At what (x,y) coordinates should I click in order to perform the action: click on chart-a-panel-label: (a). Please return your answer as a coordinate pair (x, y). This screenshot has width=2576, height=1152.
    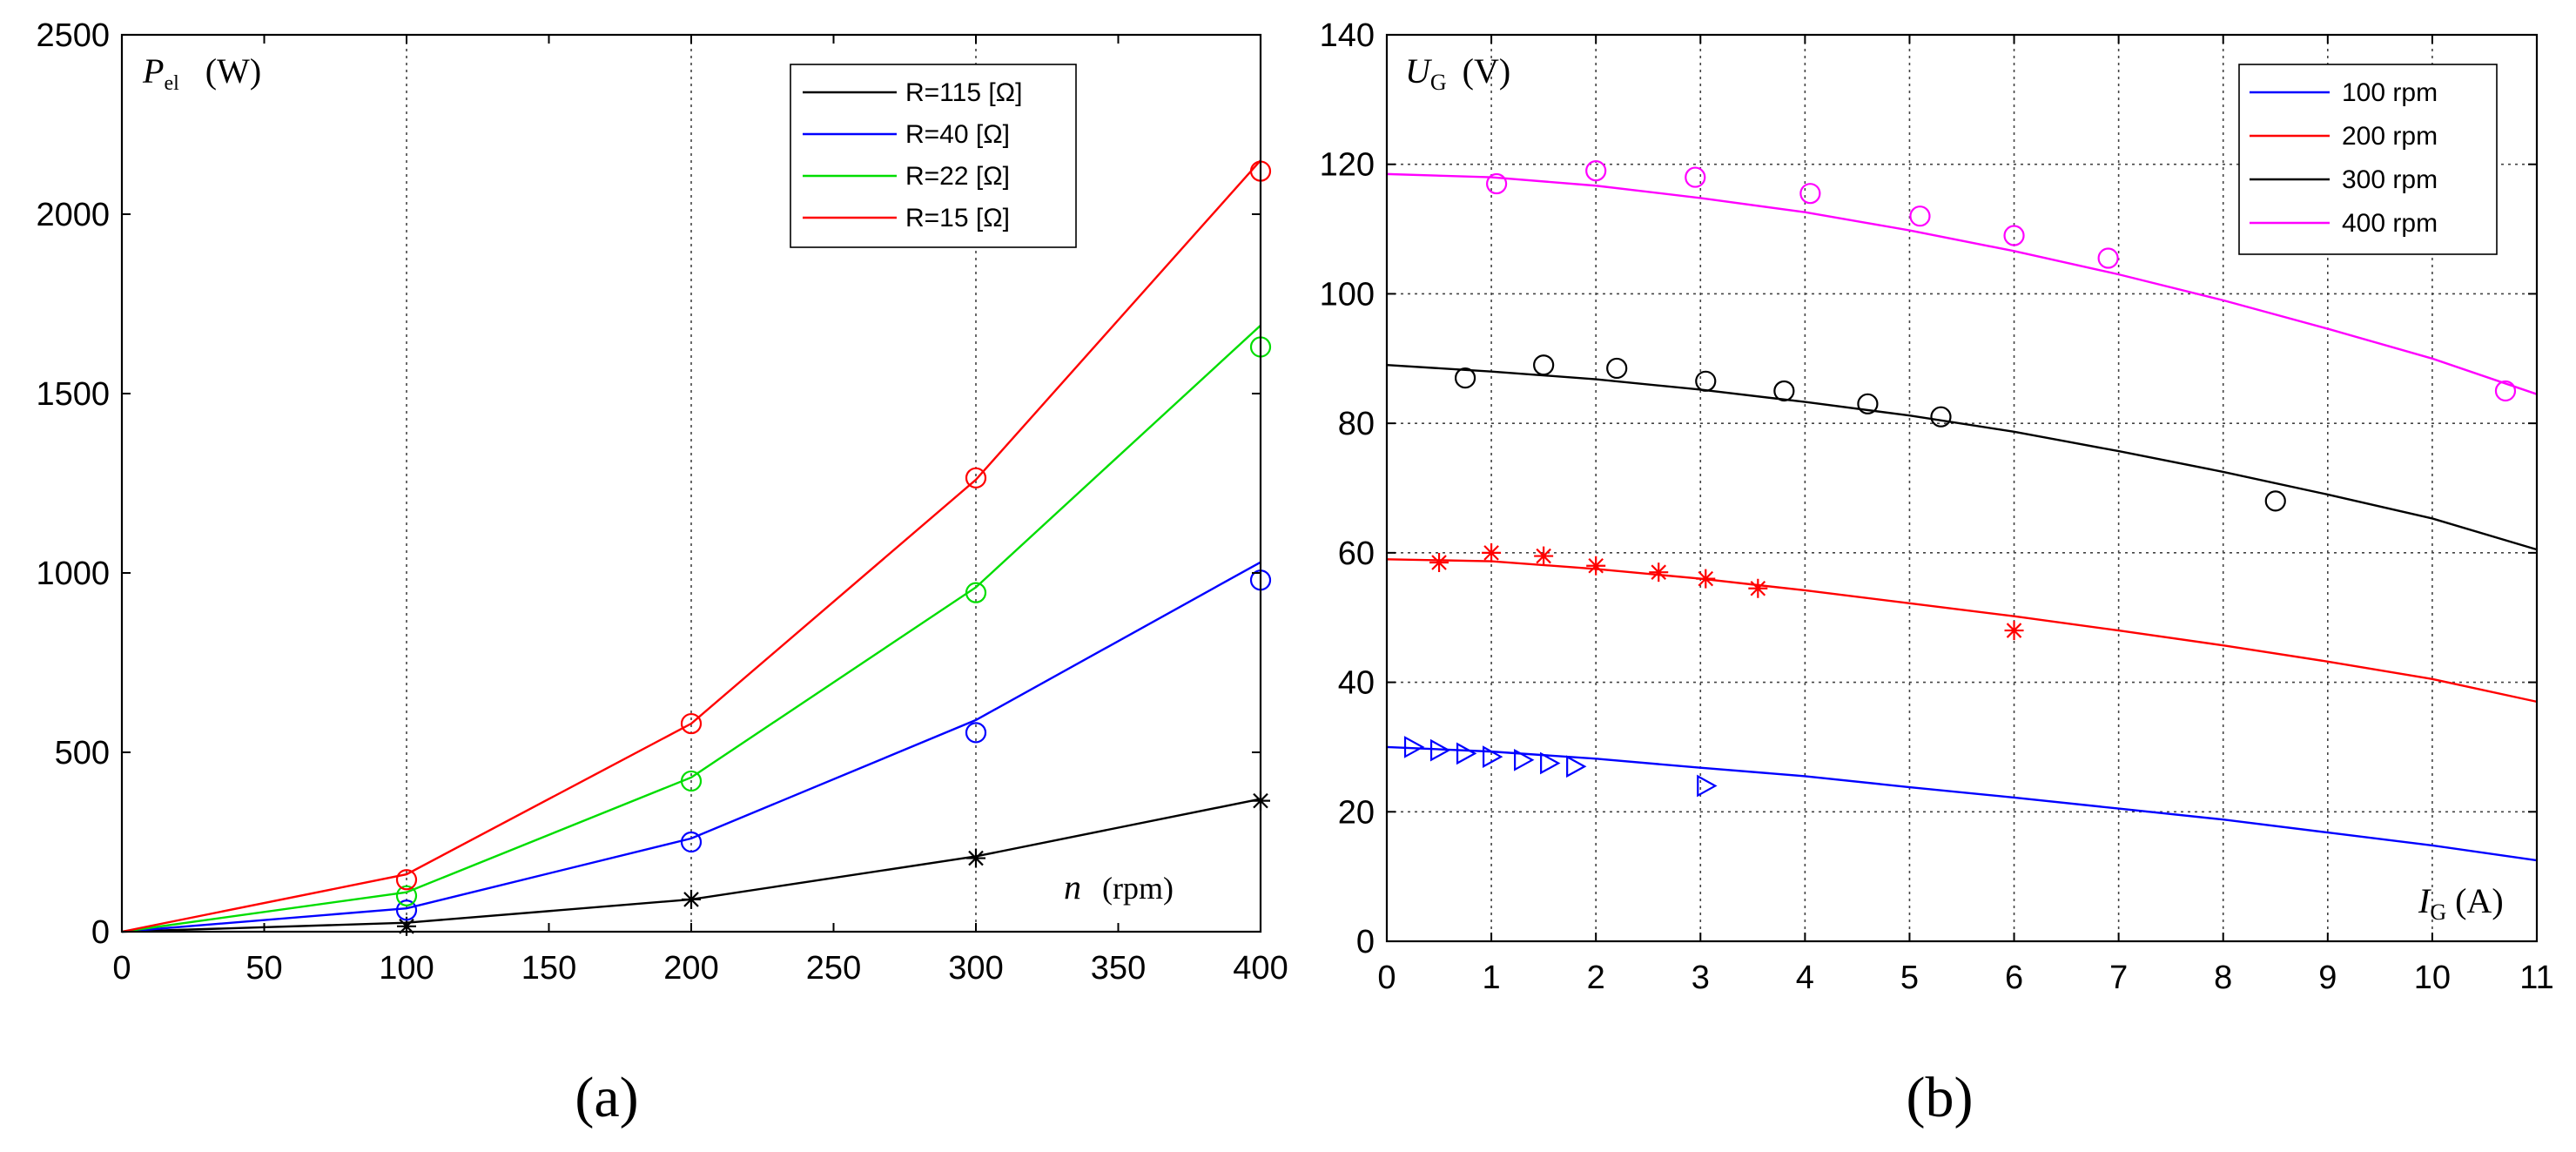
    Looking at the image, I should click on (606, 1097).